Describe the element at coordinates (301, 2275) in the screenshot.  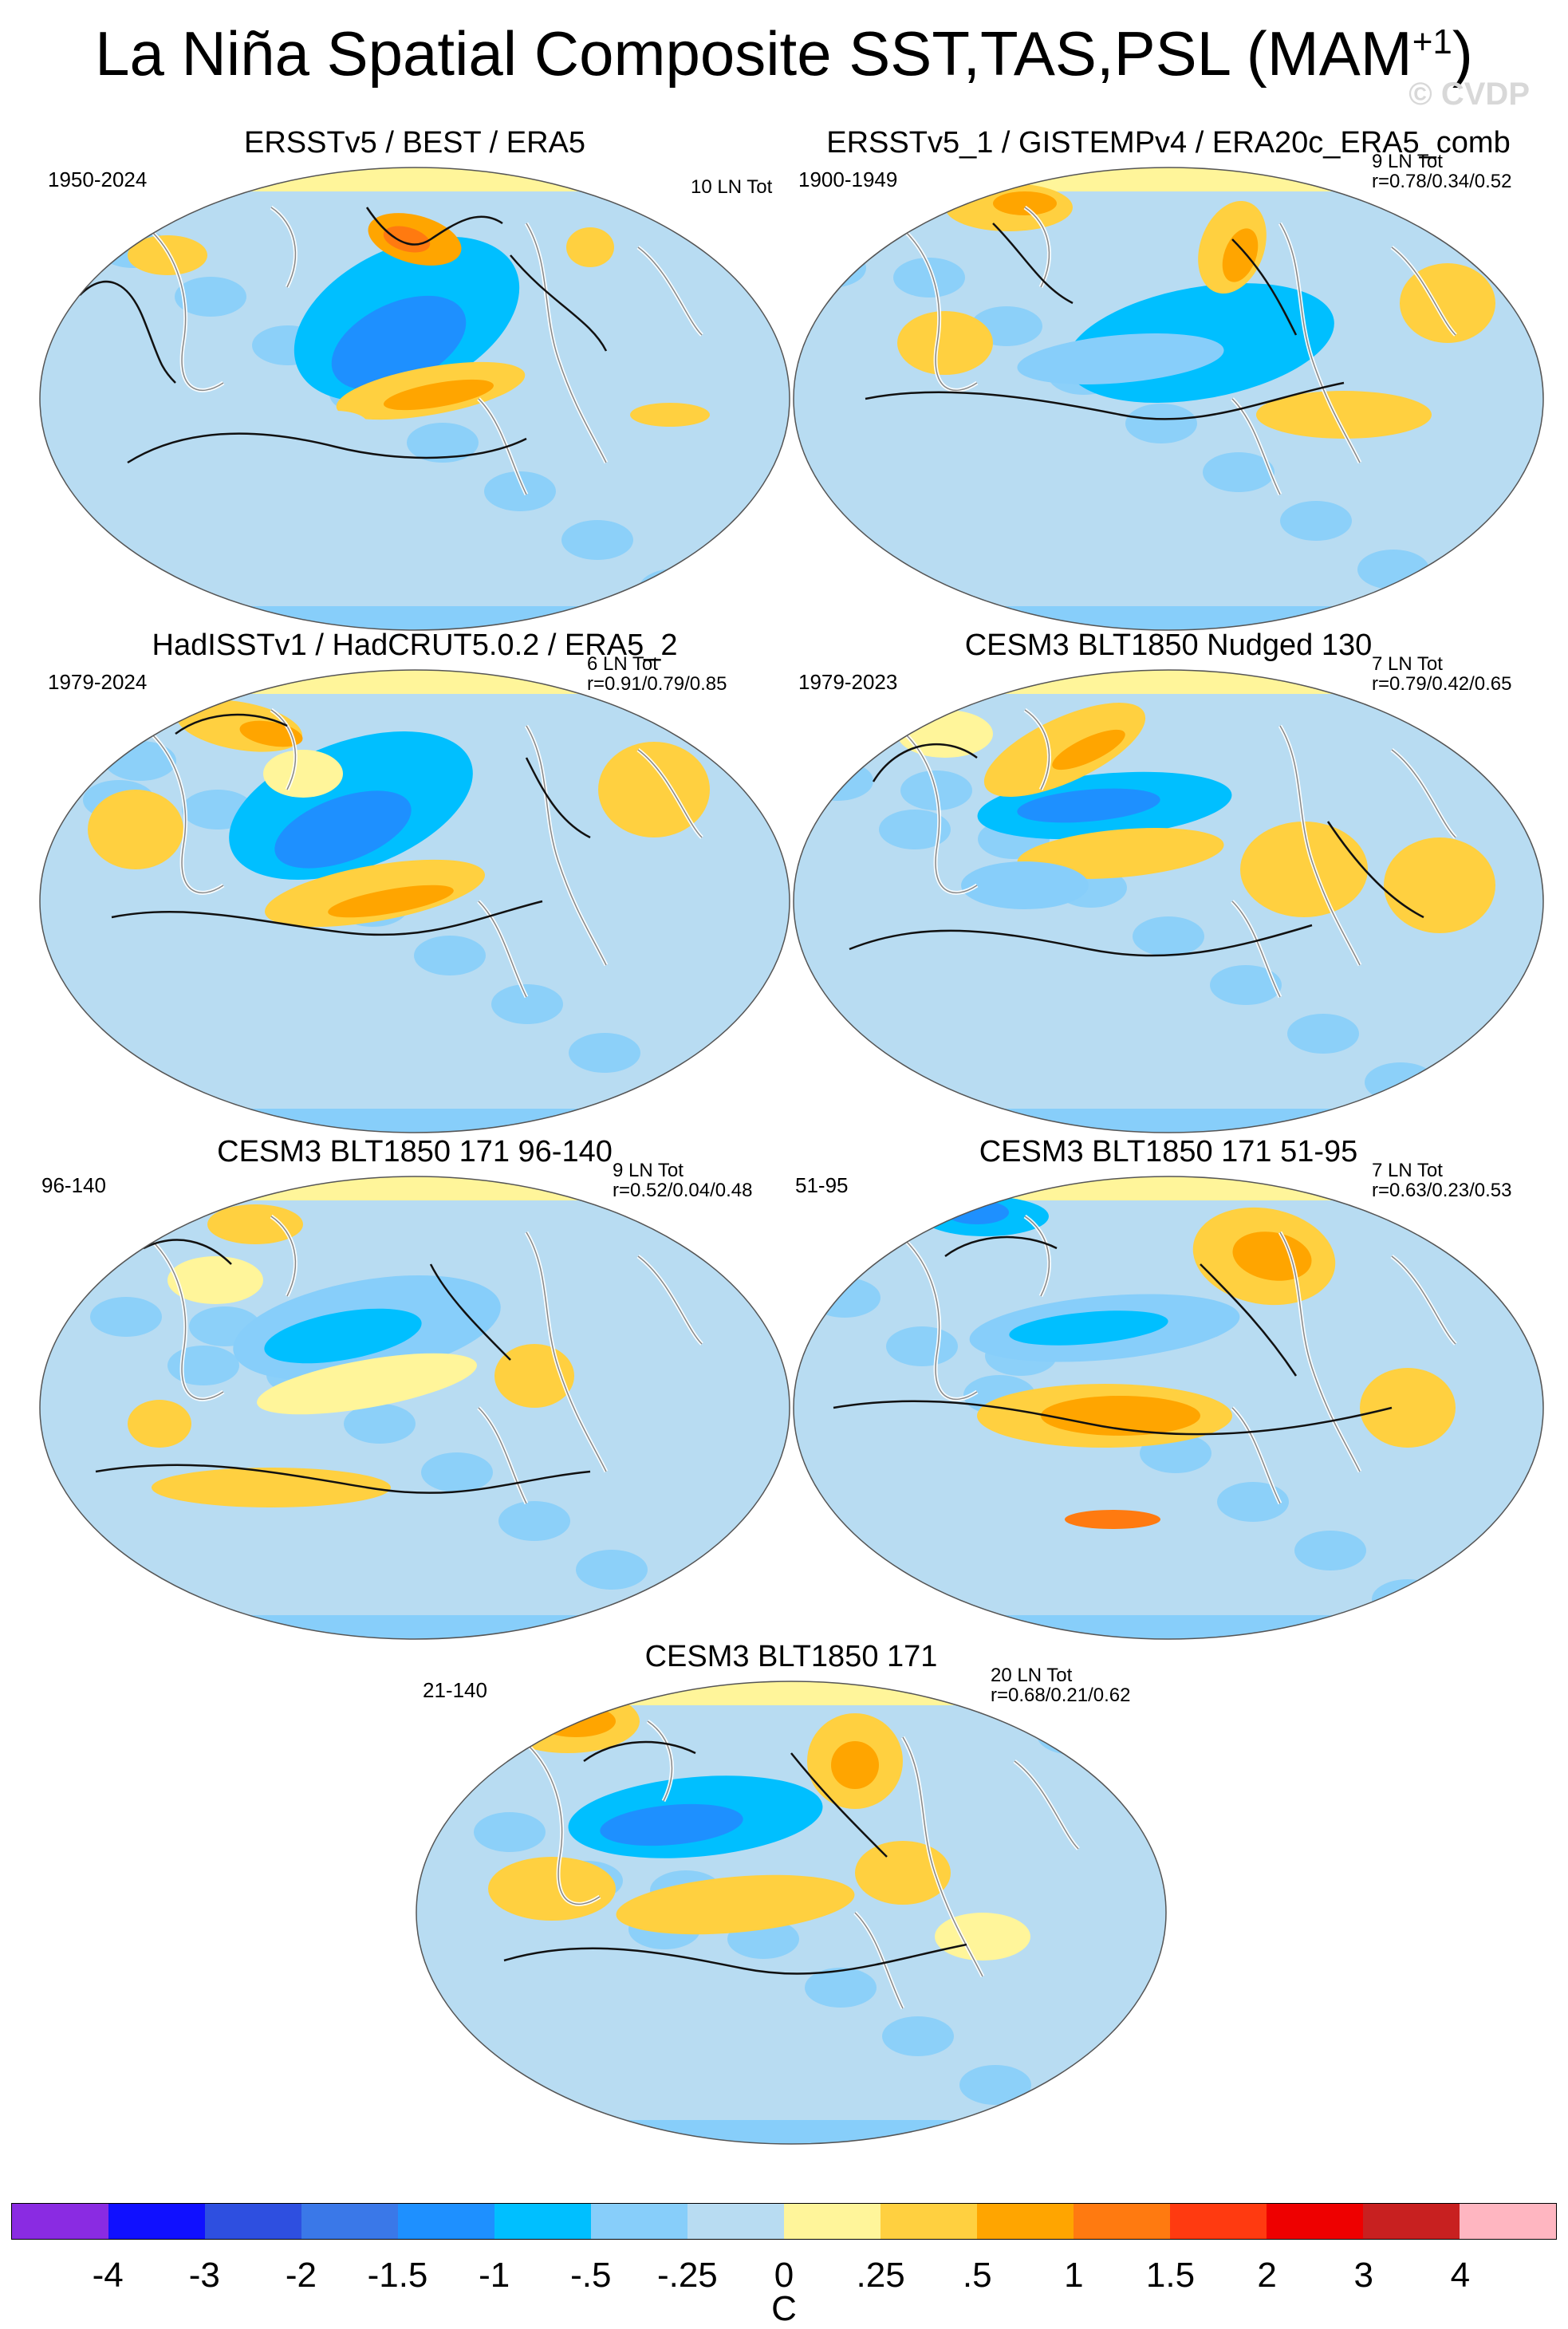
I see `colorbar-tick-label: -2` at that location.